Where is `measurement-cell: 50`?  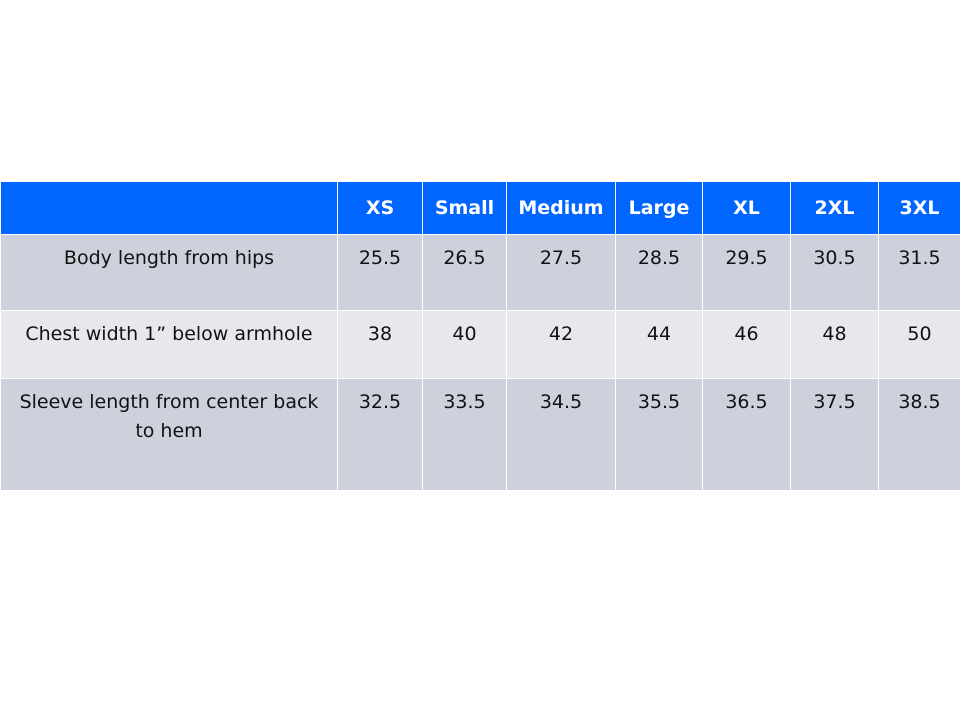
measurement-cell: 50 is located at coordinates (919, 344).